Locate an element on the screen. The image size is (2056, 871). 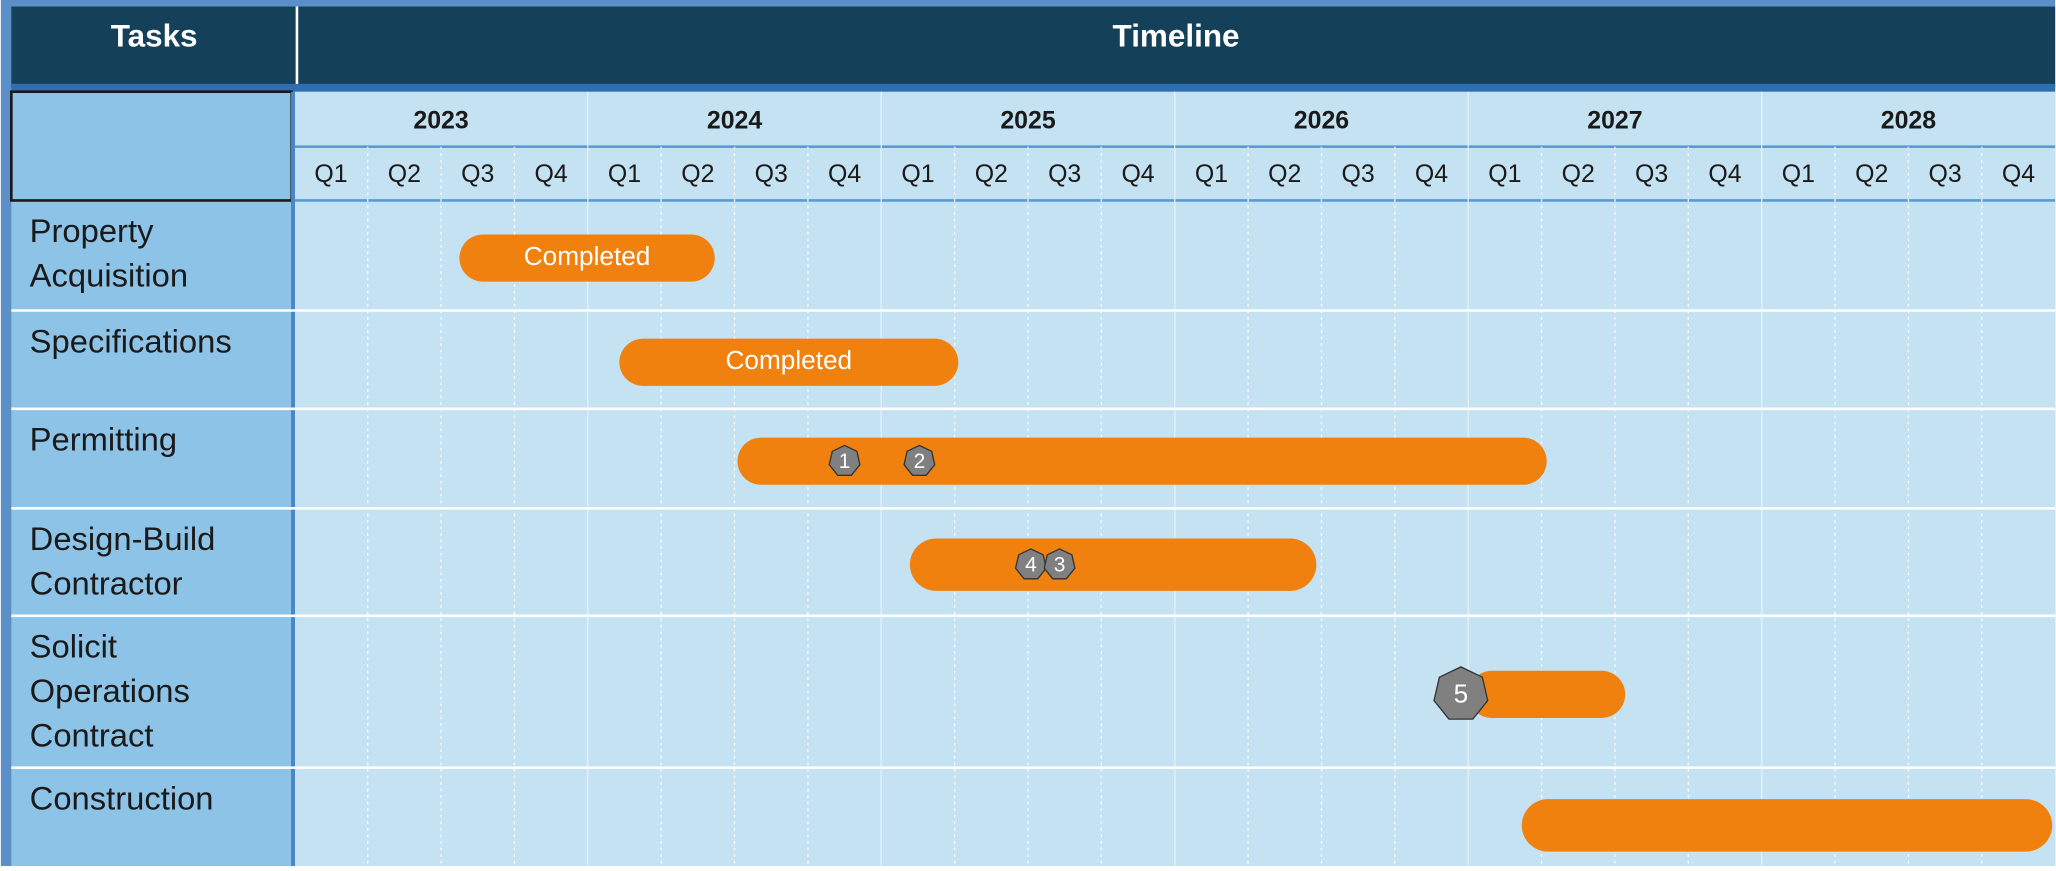
year-label: 2024 is located at coordinates (735, 120).